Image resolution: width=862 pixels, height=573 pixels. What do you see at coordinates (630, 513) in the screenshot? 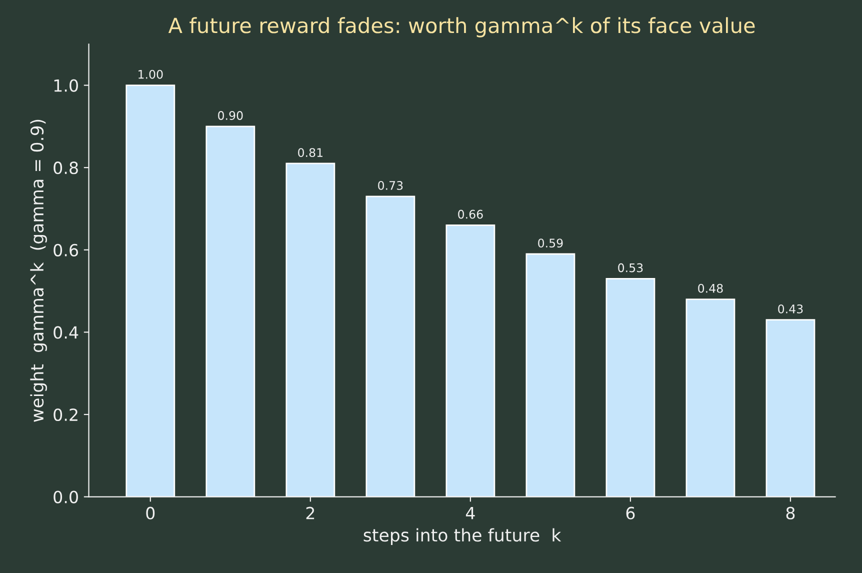
I see `x-tick-label: 6` at bounding box center [630, 513].